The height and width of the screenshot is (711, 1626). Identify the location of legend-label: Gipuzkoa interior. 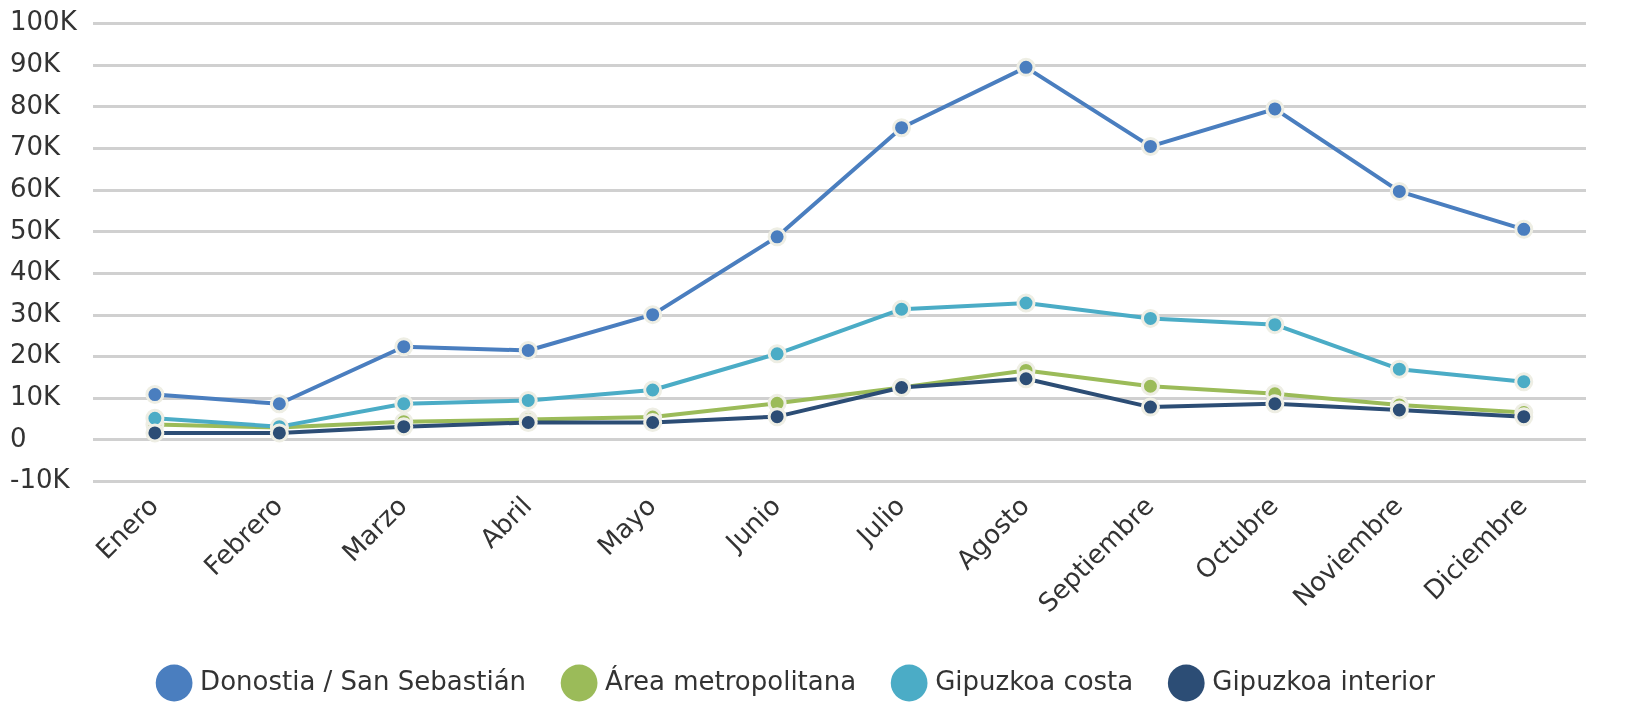
(1324, 680).